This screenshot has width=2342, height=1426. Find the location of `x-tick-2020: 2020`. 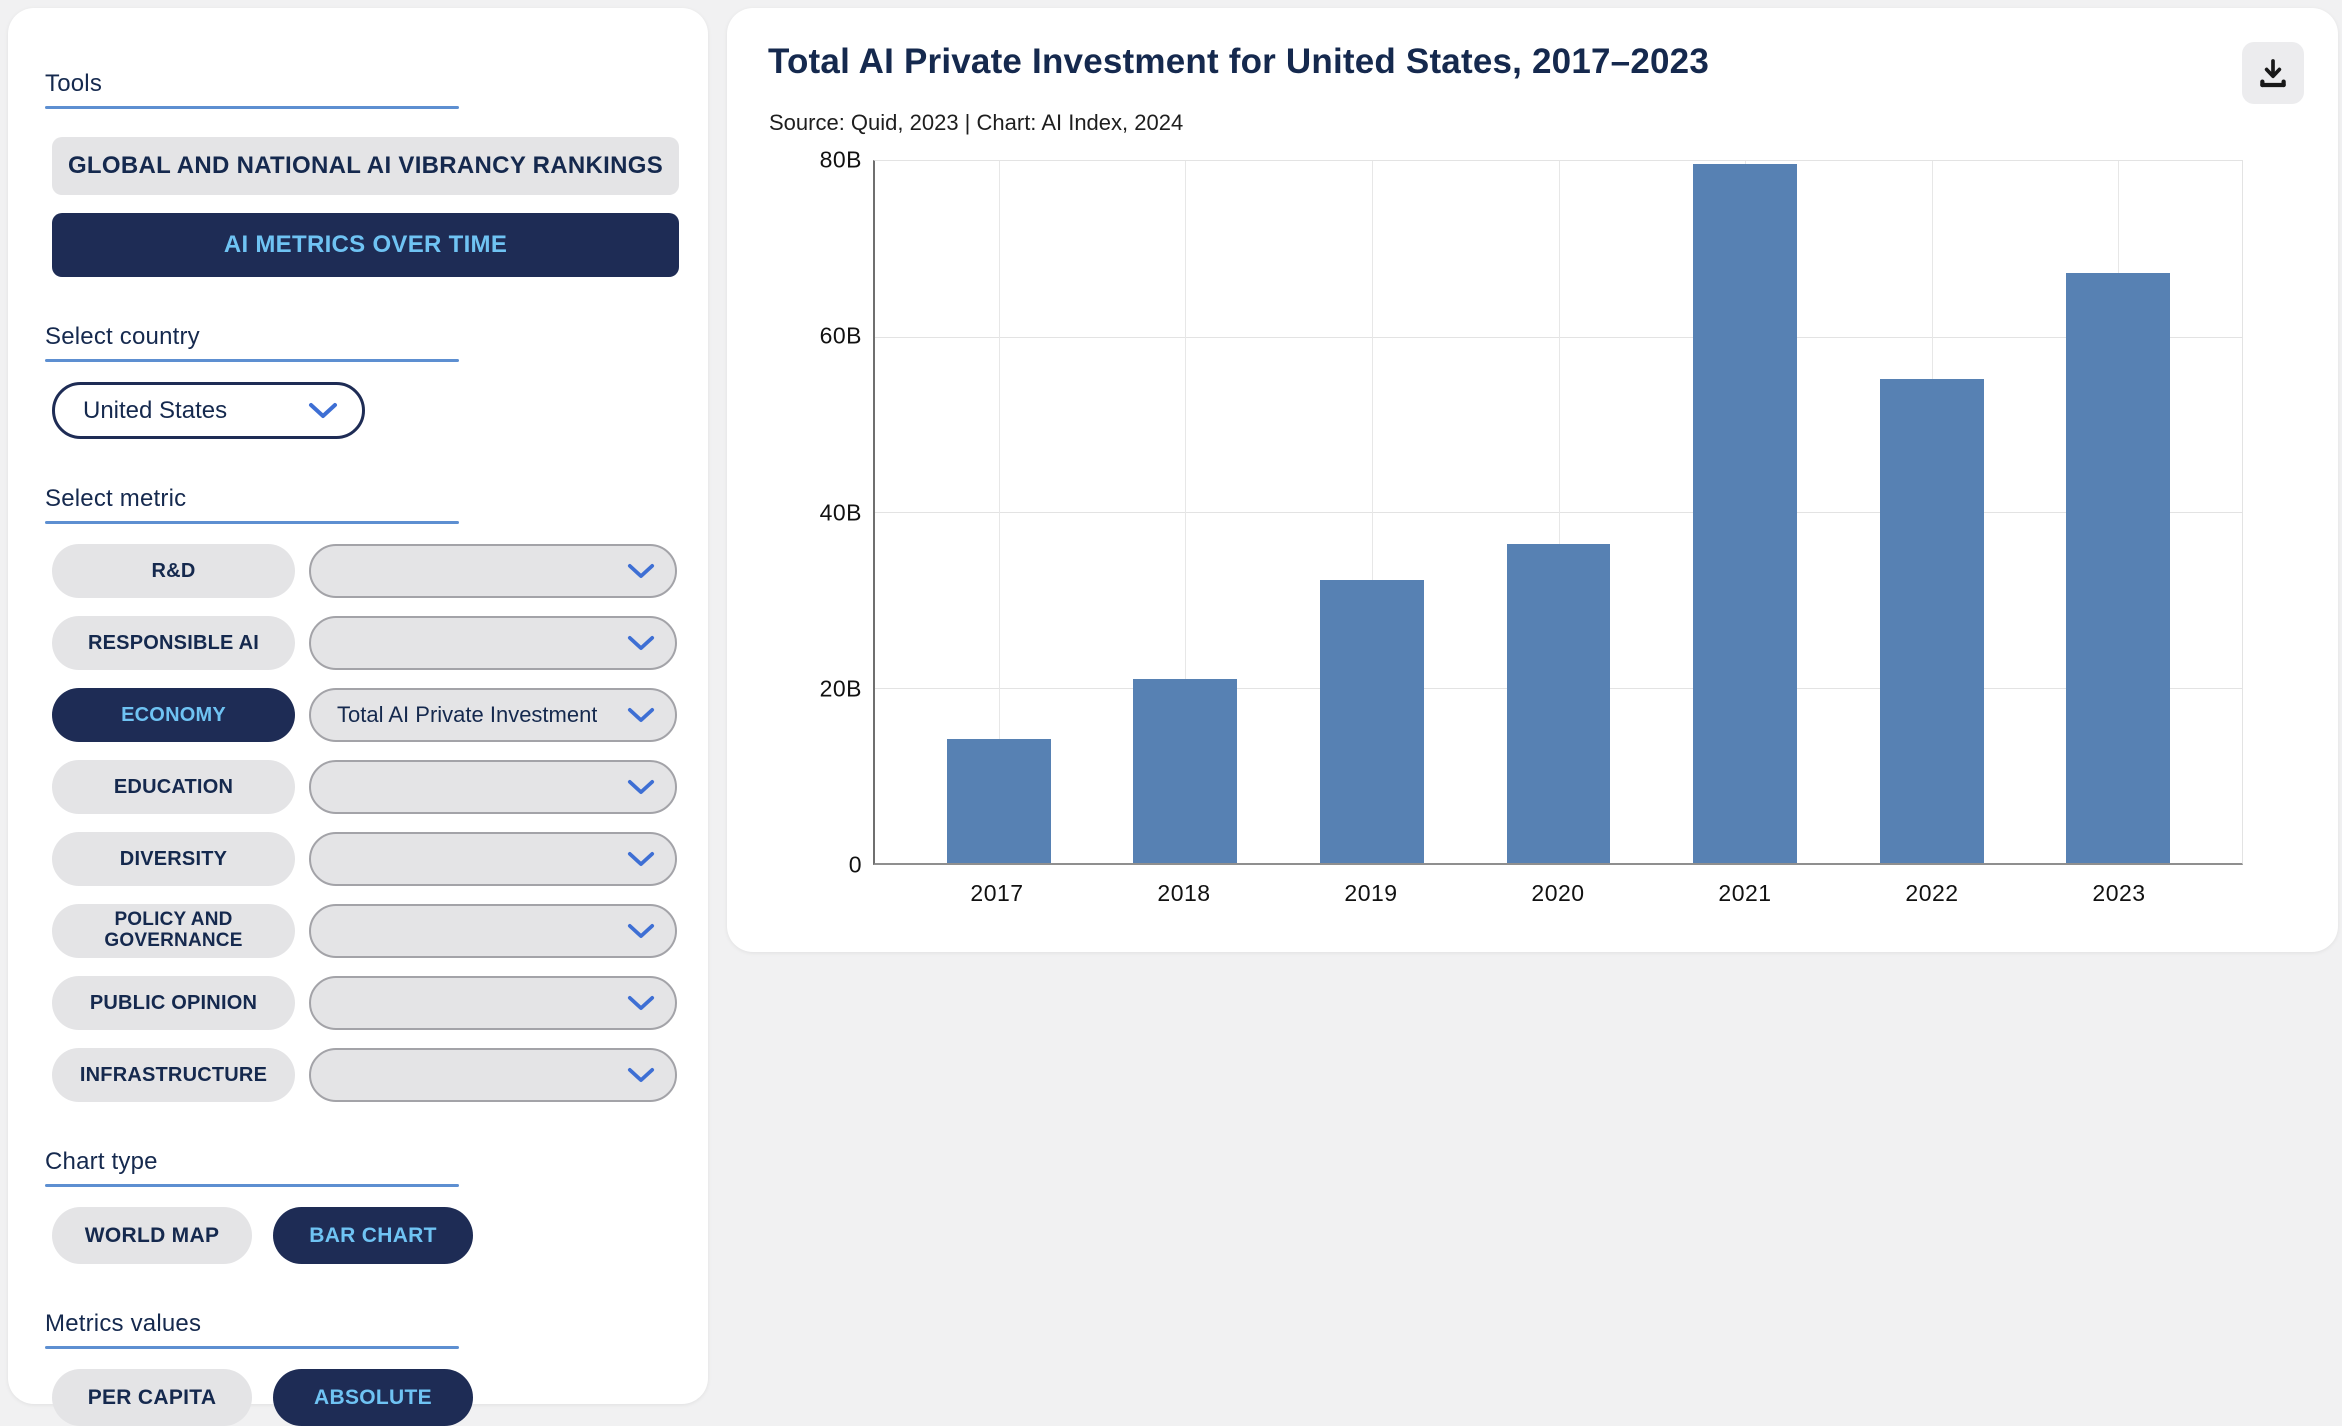

x-tick-2020: 2020 is located at coordinates (1558, 893).